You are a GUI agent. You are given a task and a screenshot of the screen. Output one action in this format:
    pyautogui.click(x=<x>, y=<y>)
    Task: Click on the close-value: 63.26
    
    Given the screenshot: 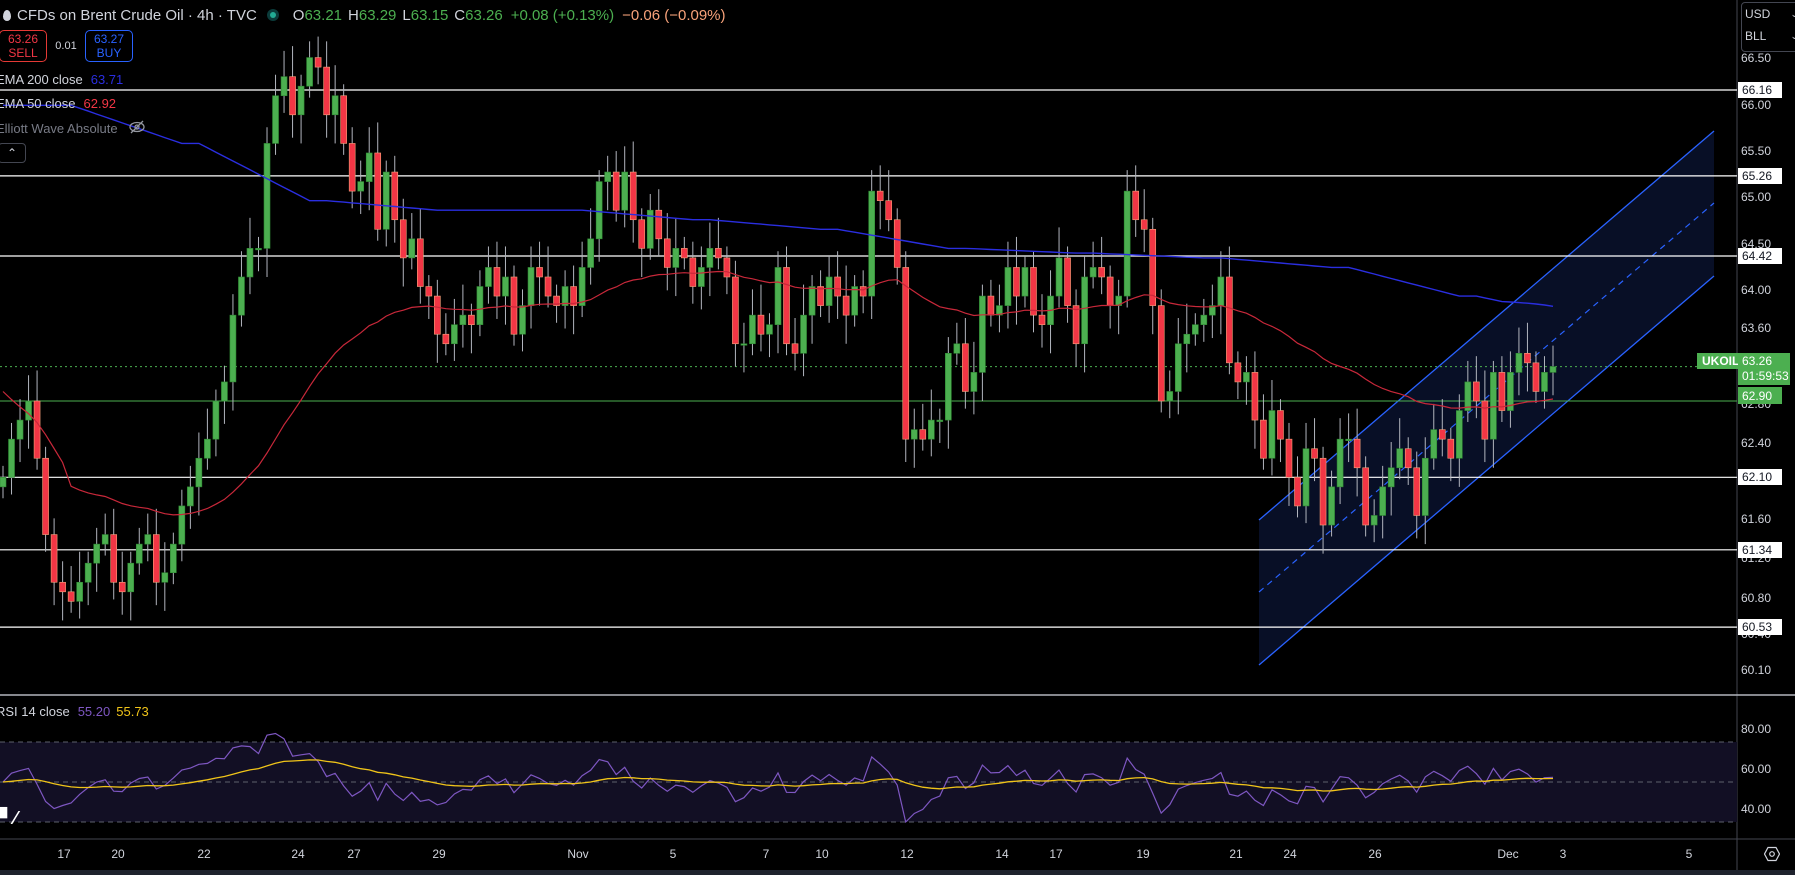 What is the action you would take?
    pyautogui.click(x=484, y=15)
    